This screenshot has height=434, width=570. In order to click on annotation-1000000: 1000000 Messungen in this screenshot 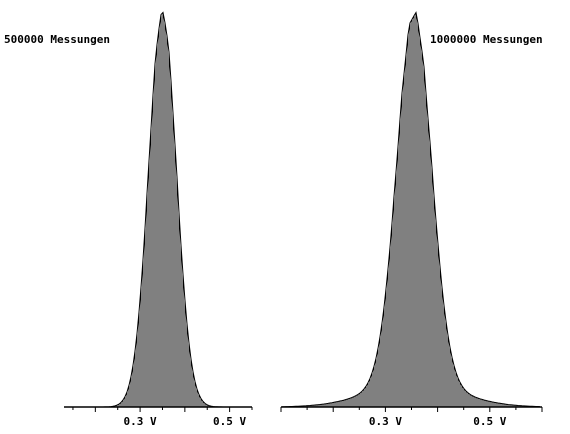, I will do `click(486, 39)`.